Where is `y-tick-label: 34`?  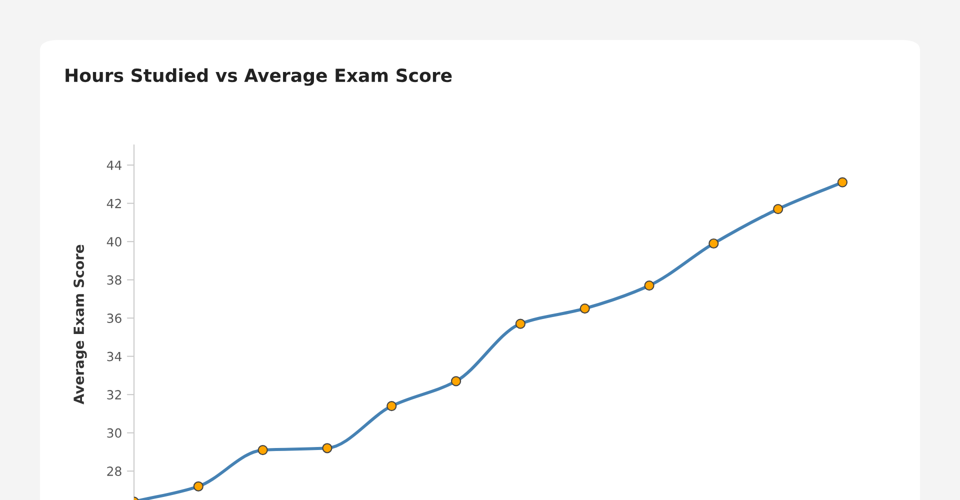 y-tick-label: 34 is located at coordinates (114, 357).